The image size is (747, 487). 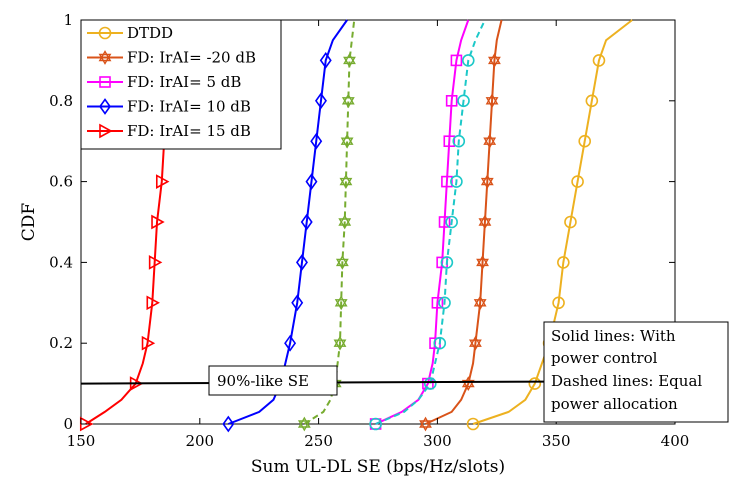 What do you see at coordinates (61, 262) in the screenshot?
I see `y-tick-label: 0.4` at bounding box center [61, 262].